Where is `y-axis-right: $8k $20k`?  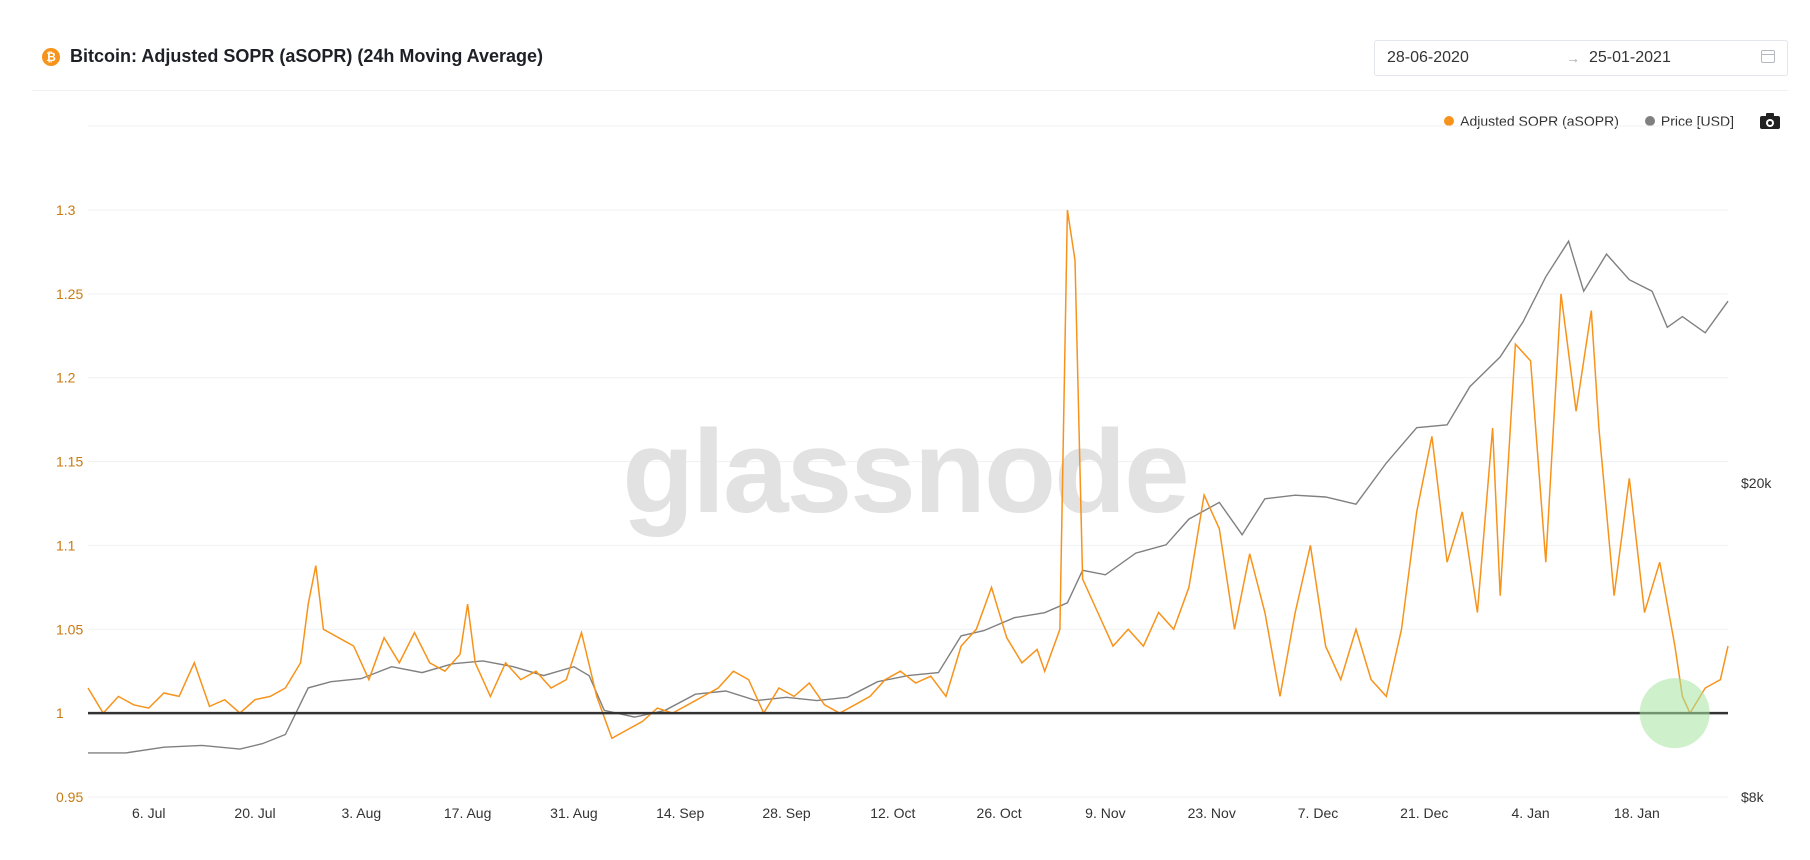 y-axis-right: $8k $20k is located at coordinates (1756, 640).